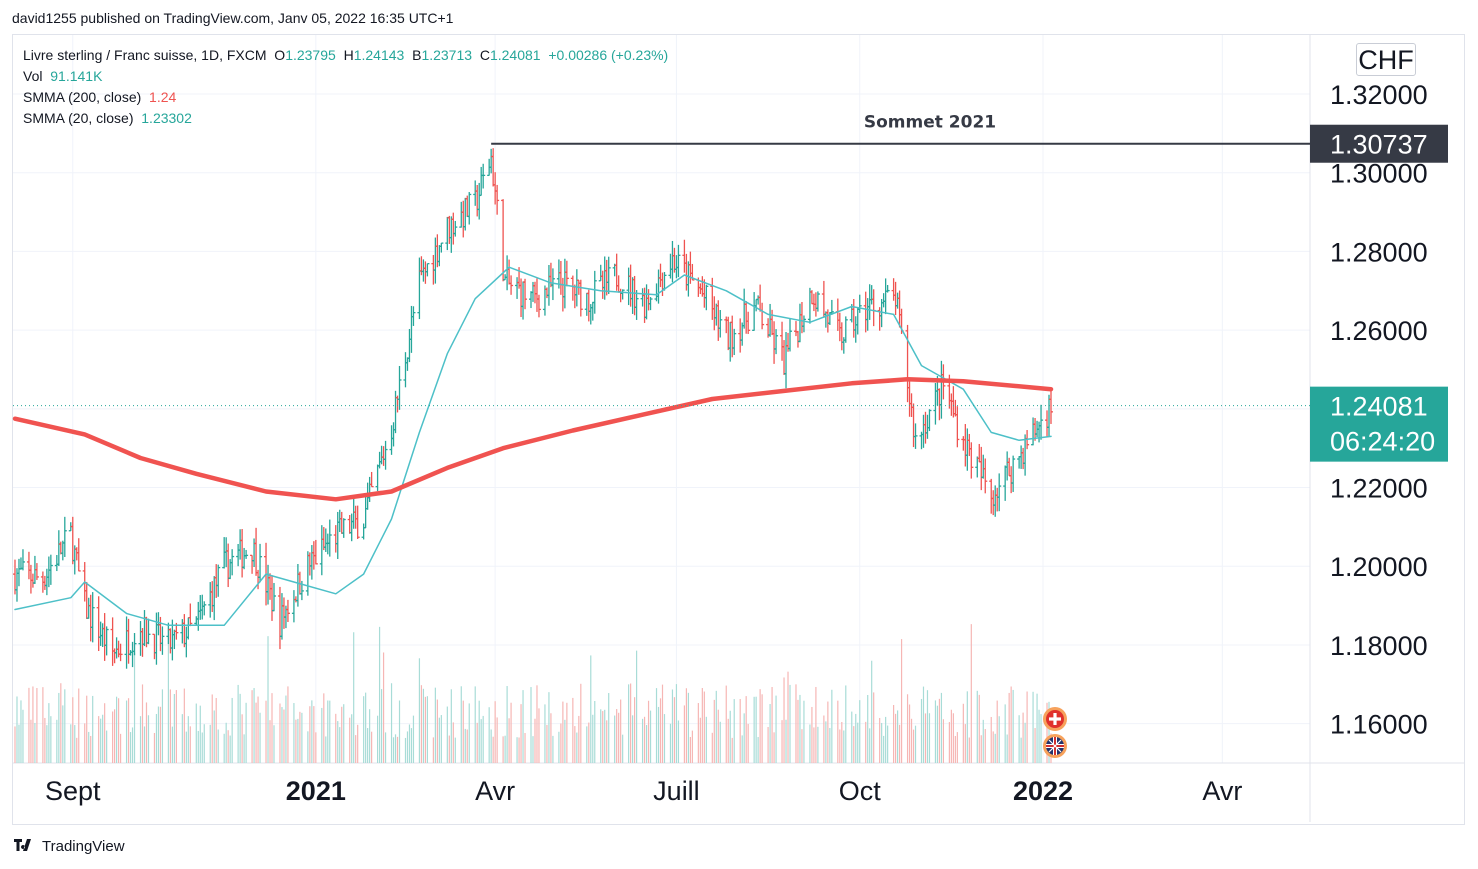 Image resolution: width=1478 pixels, height=869 pixels. What do you see at coordinates (83, 846) in the screenshot?
I see `footer-brand: TradingView` at bounding box center [83, 846].